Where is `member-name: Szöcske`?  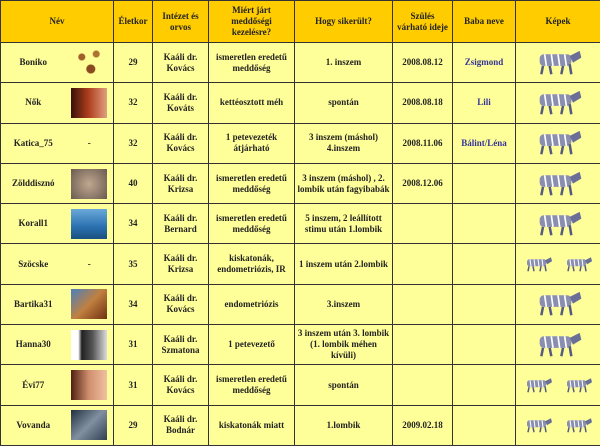
member-name: Szöcske is located at coordinates (33, 264).